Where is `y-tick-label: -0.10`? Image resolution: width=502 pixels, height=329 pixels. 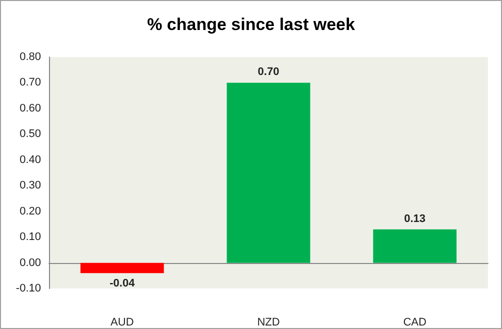 y-tick-label: -0.10 is located at coordinates (28, 288).